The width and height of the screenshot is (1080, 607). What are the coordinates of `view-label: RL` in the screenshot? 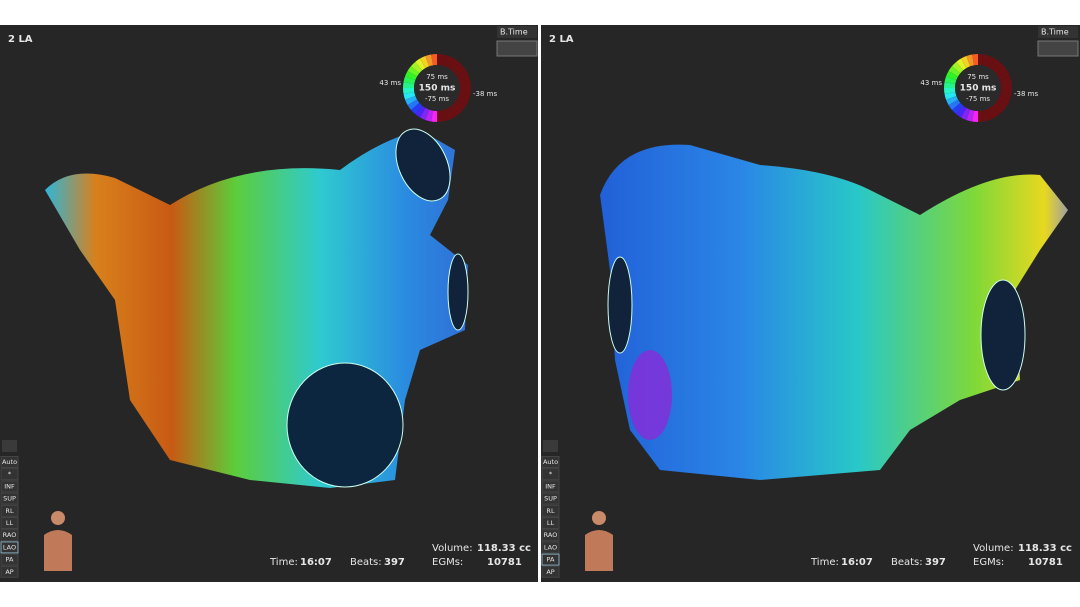 It's located at (550, 511).